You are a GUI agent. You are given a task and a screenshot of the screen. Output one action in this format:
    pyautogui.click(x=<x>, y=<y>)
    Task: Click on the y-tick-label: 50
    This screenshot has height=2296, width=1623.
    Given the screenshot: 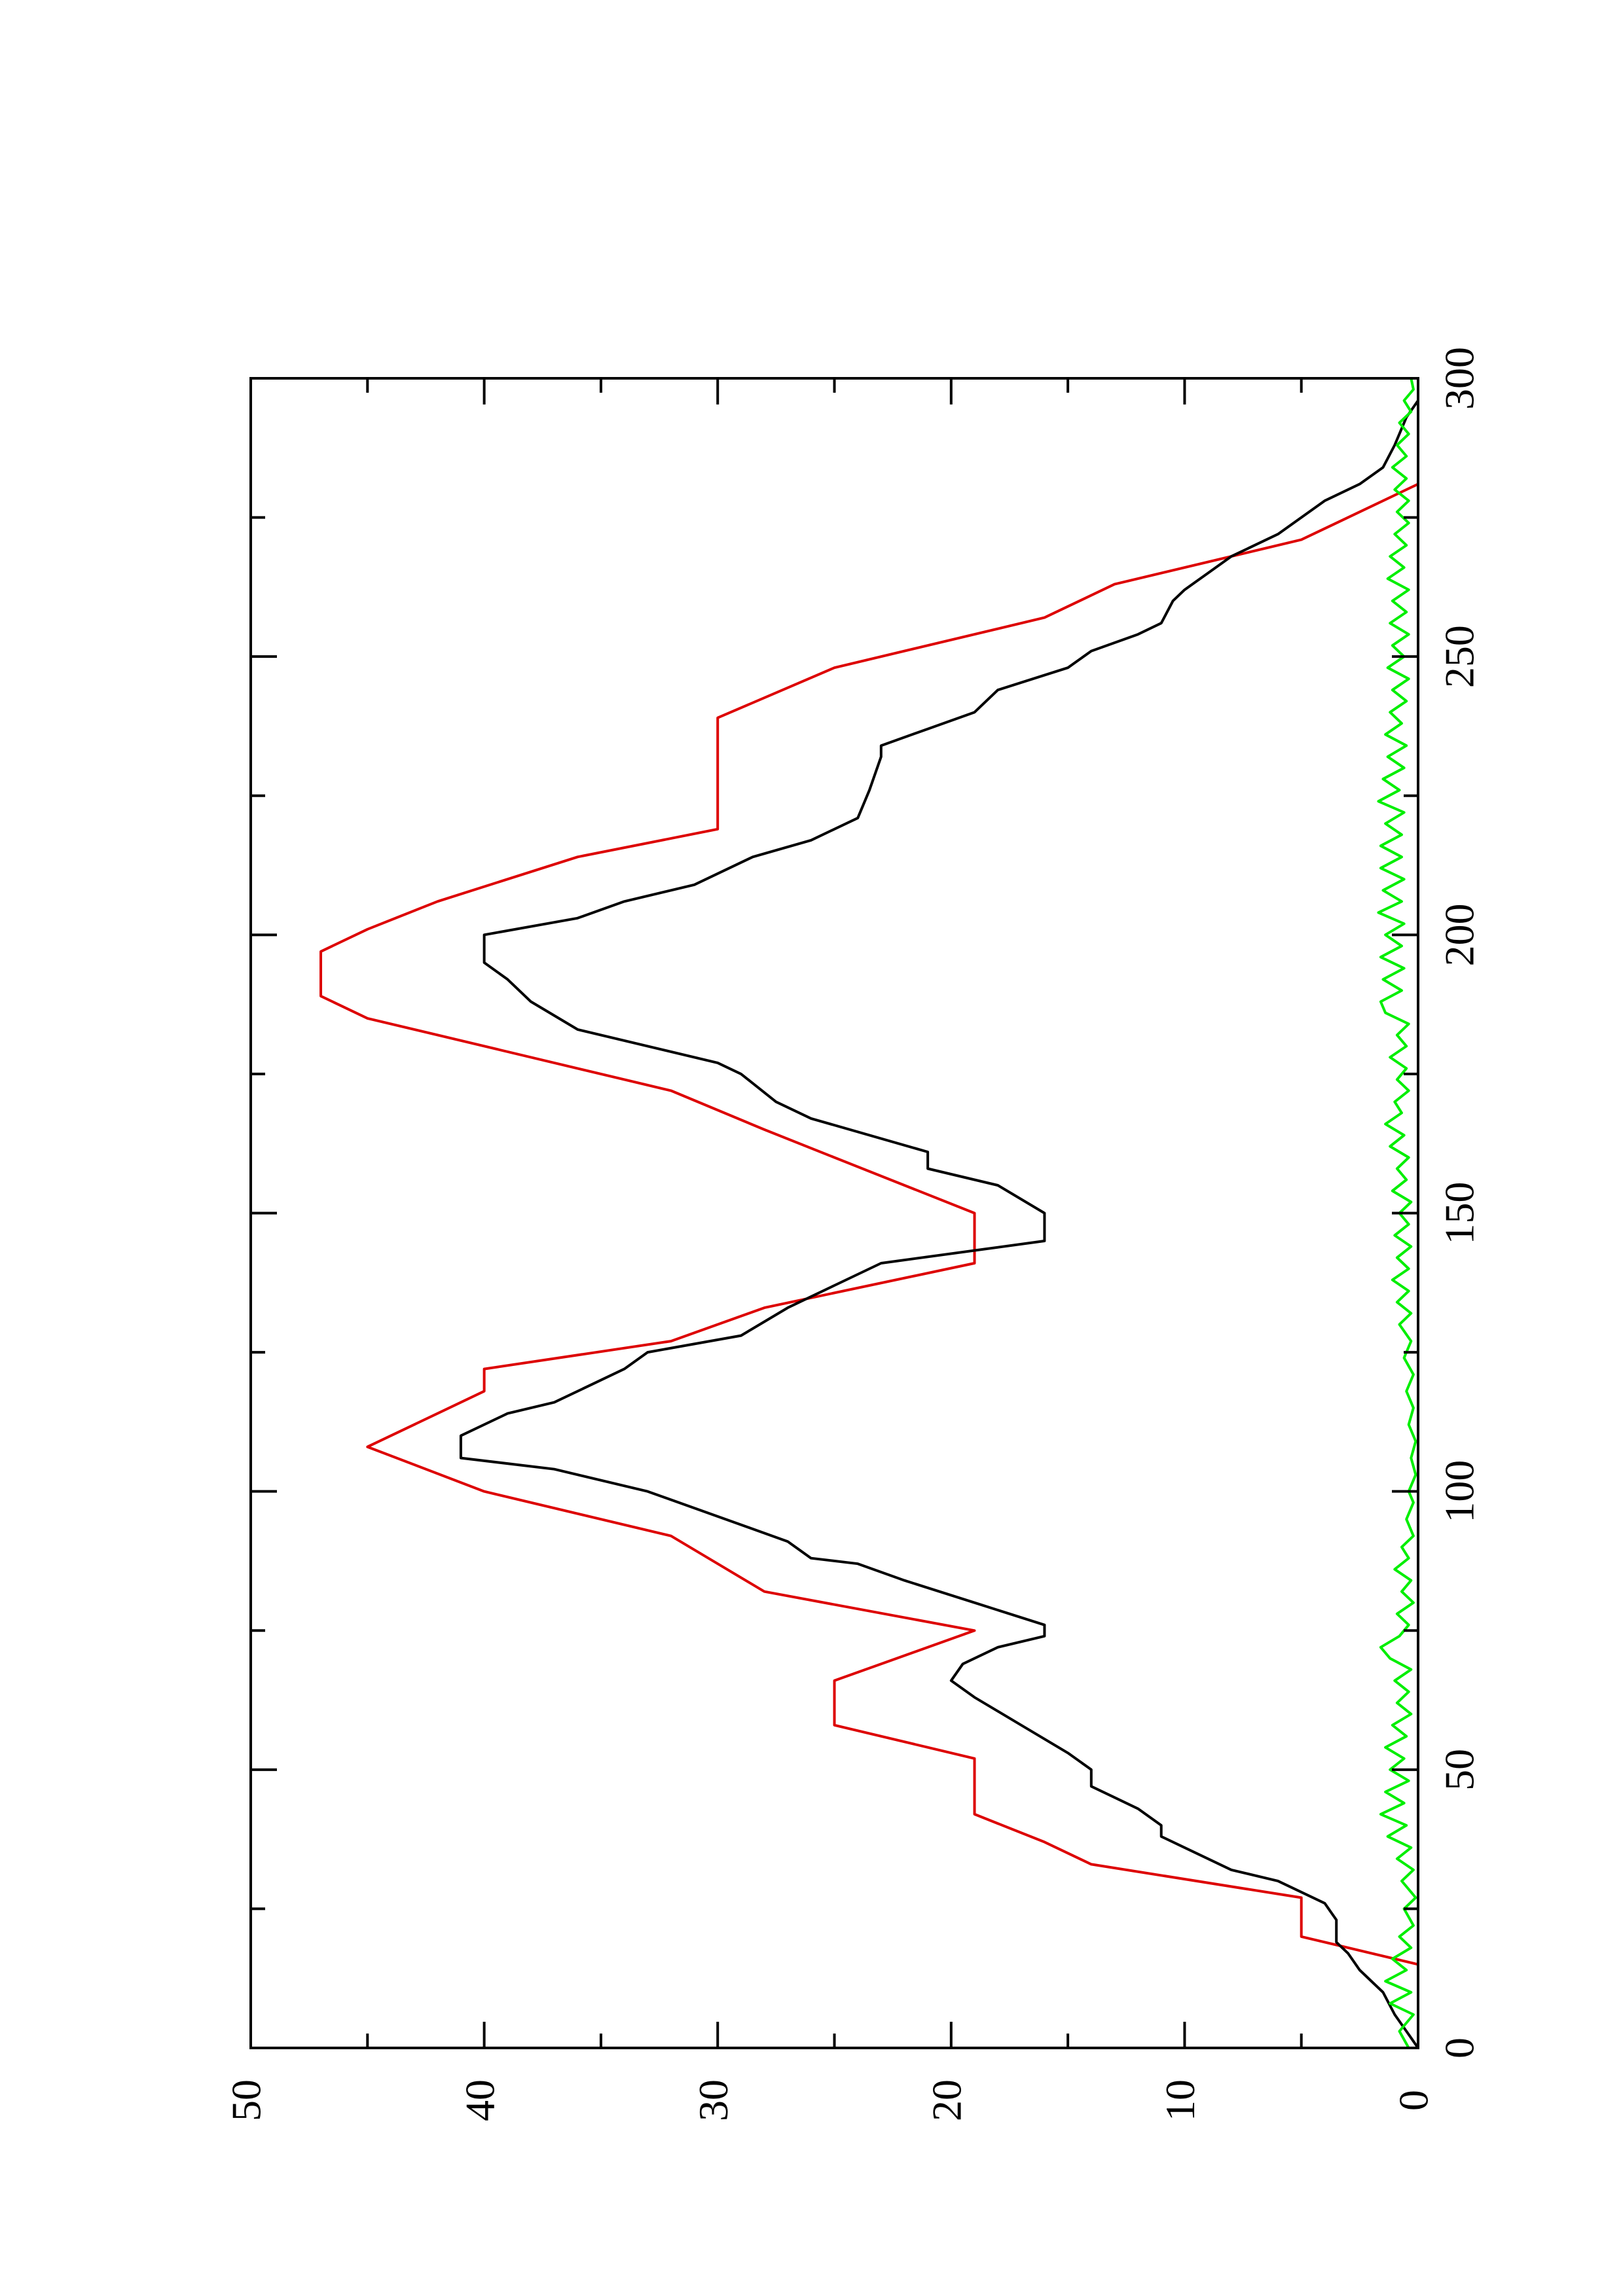 What is the action you would take?
    pyautogui.click(x=246, y=2100)
    